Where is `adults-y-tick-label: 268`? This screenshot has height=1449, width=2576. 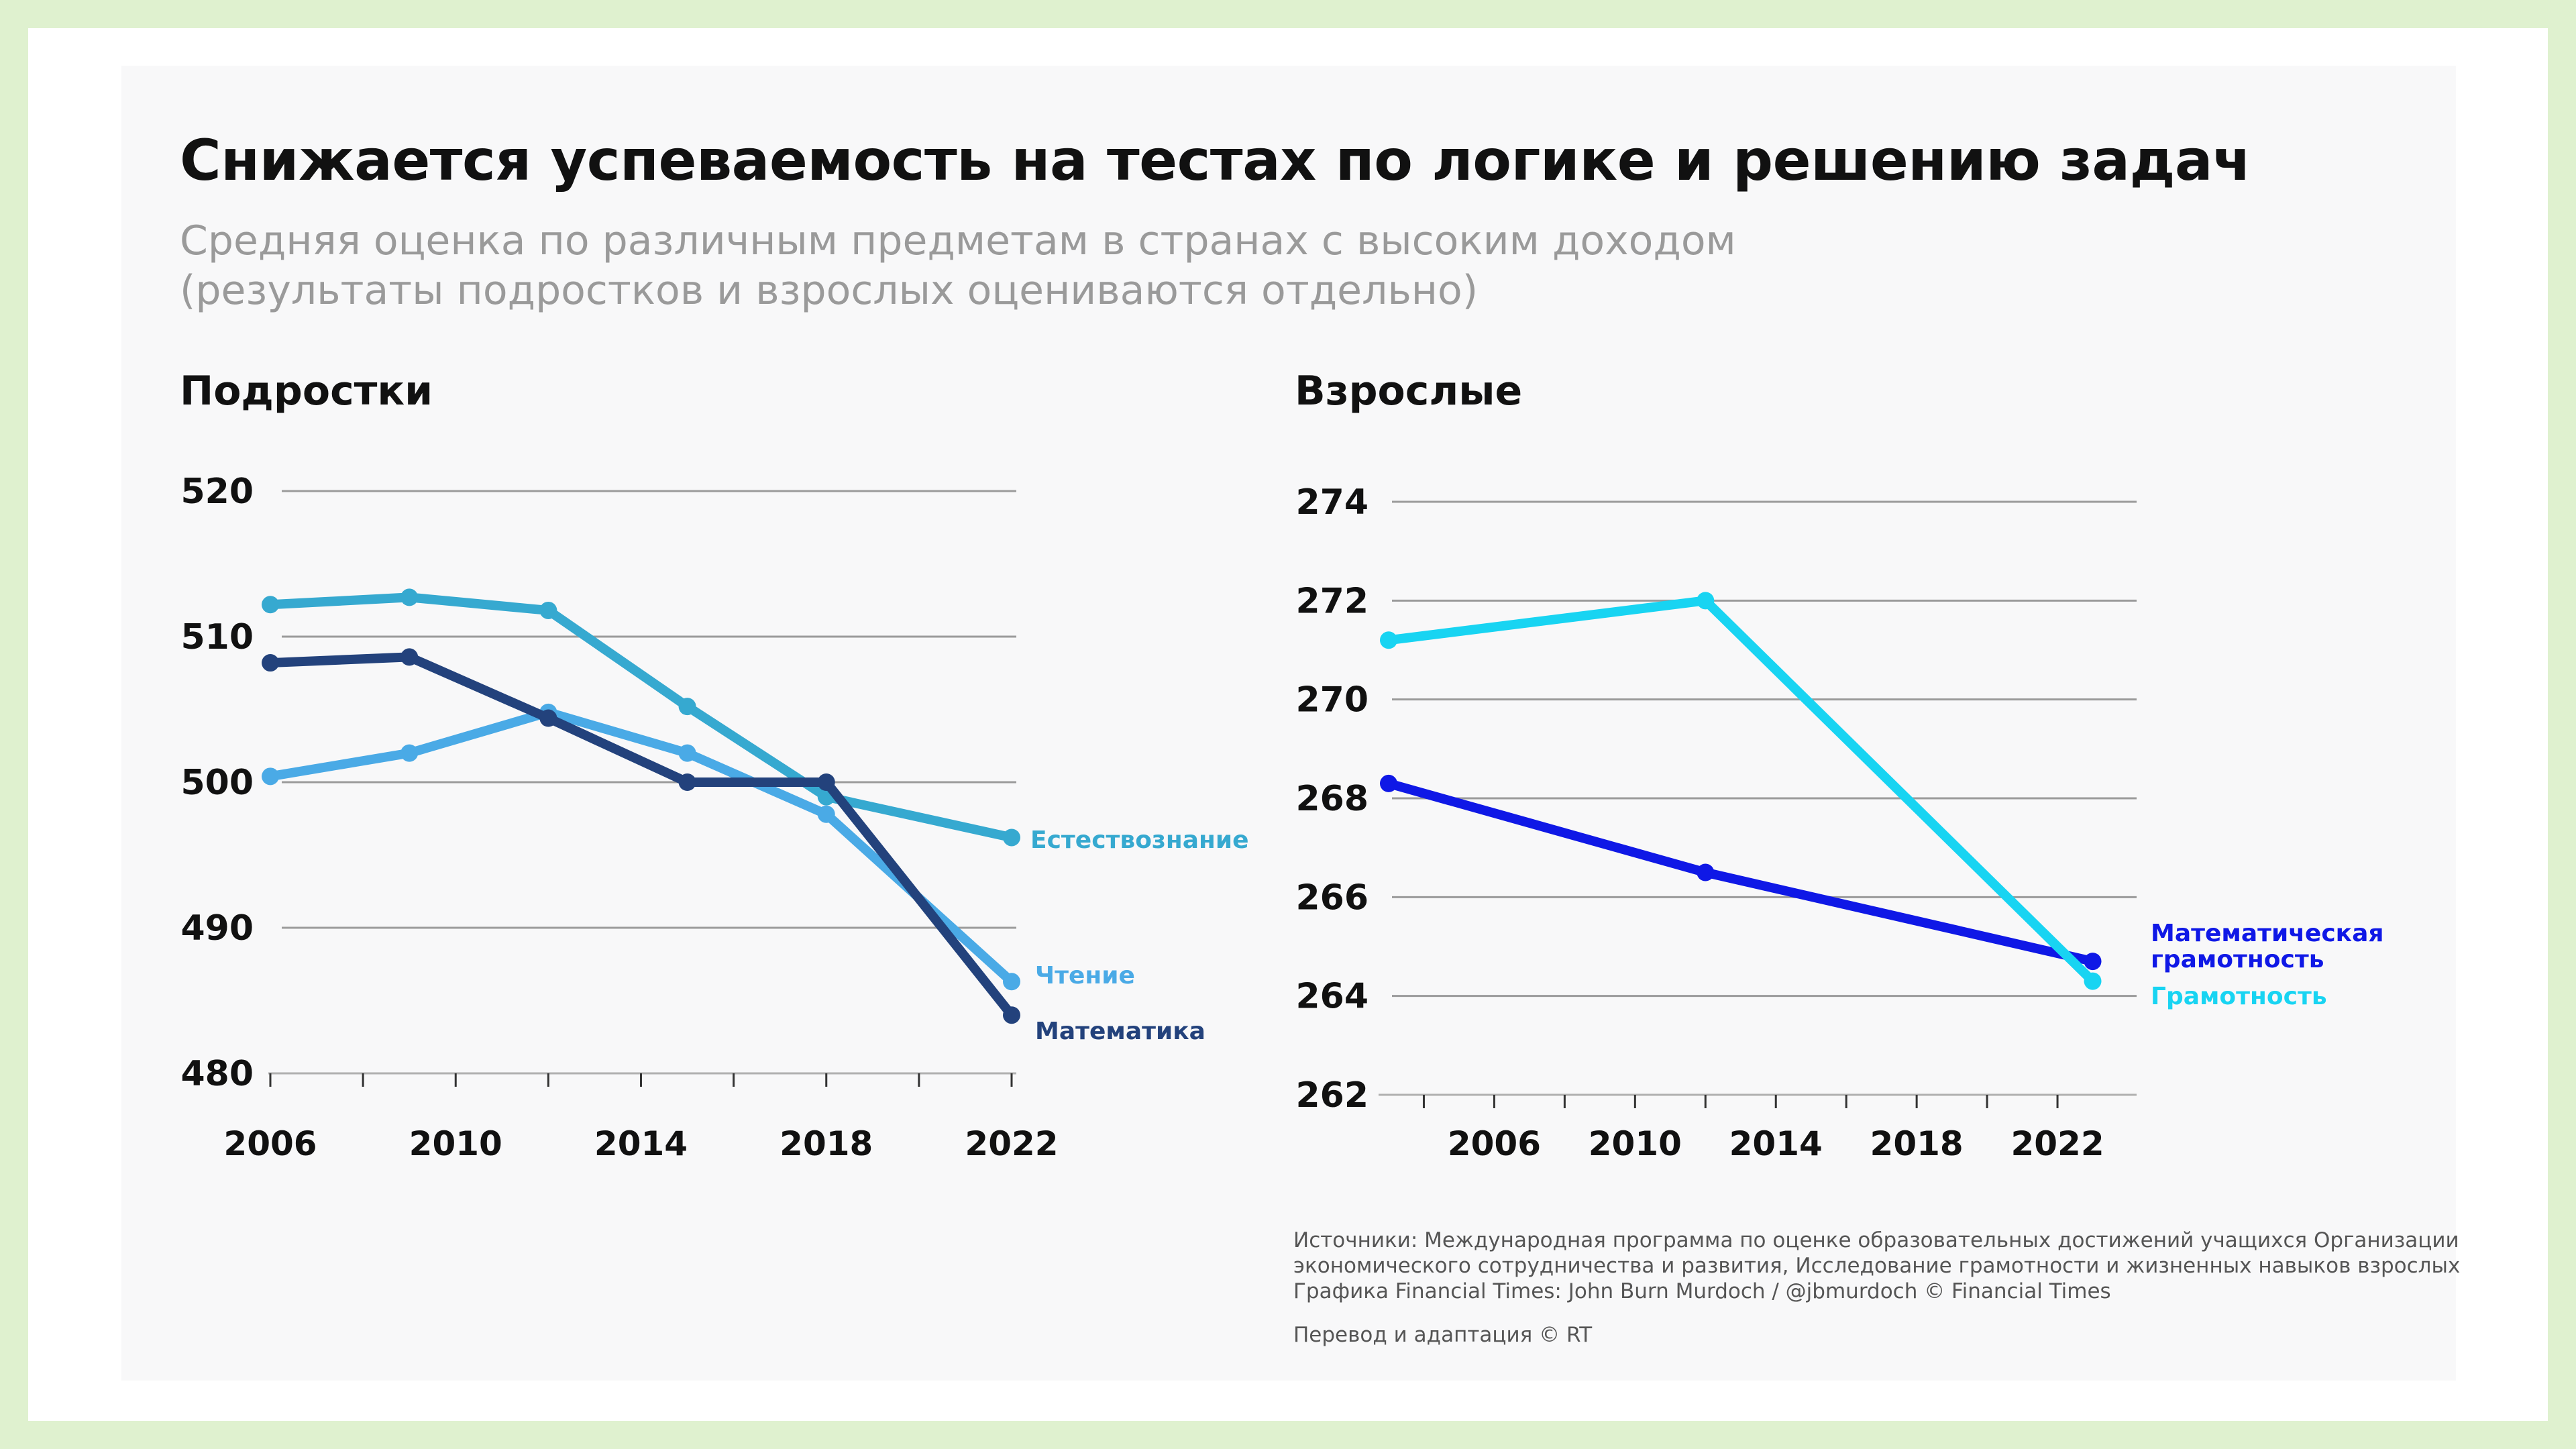 adults-y-tick-label: 268 is located at coordinates (1331, 799).